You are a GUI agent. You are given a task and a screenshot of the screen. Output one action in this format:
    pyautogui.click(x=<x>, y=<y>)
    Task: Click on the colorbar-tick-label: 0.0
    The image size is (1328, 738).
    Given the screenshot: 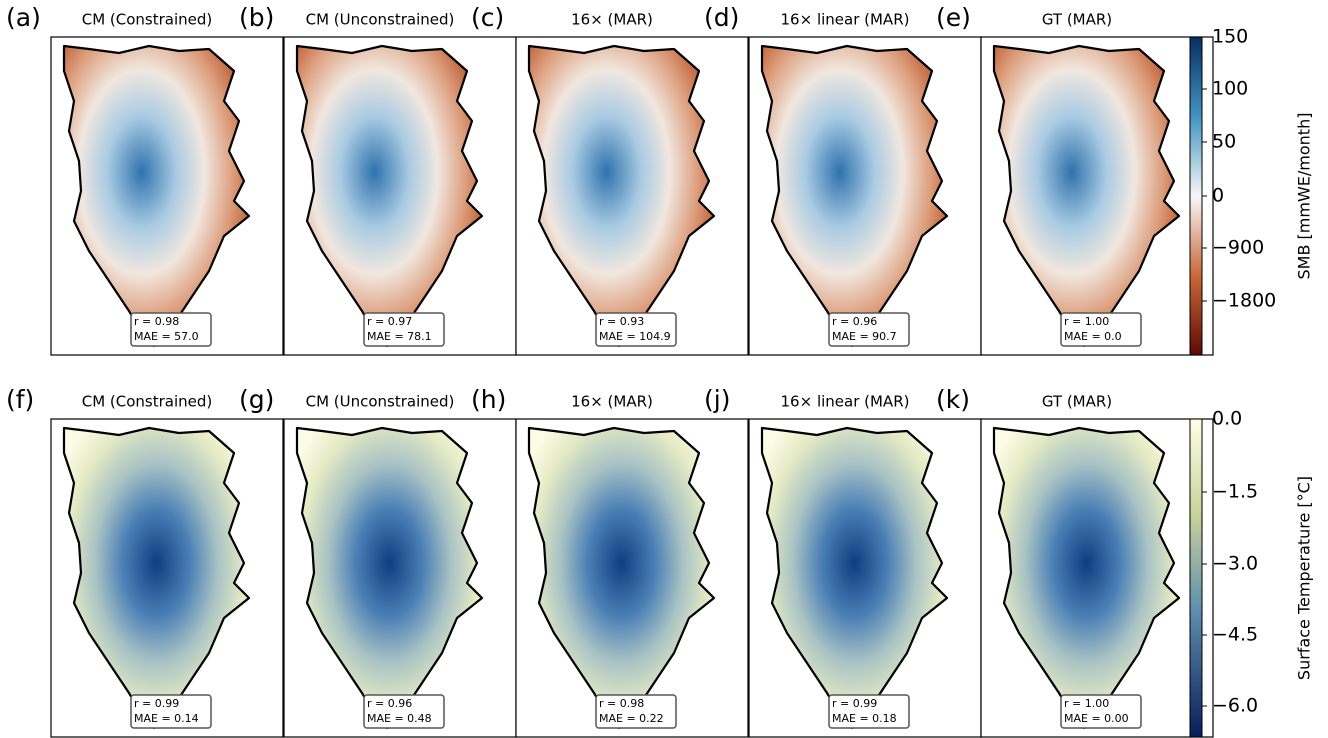 What is the action you would take?
    pyautogui.click(x=1227, y=419)
    